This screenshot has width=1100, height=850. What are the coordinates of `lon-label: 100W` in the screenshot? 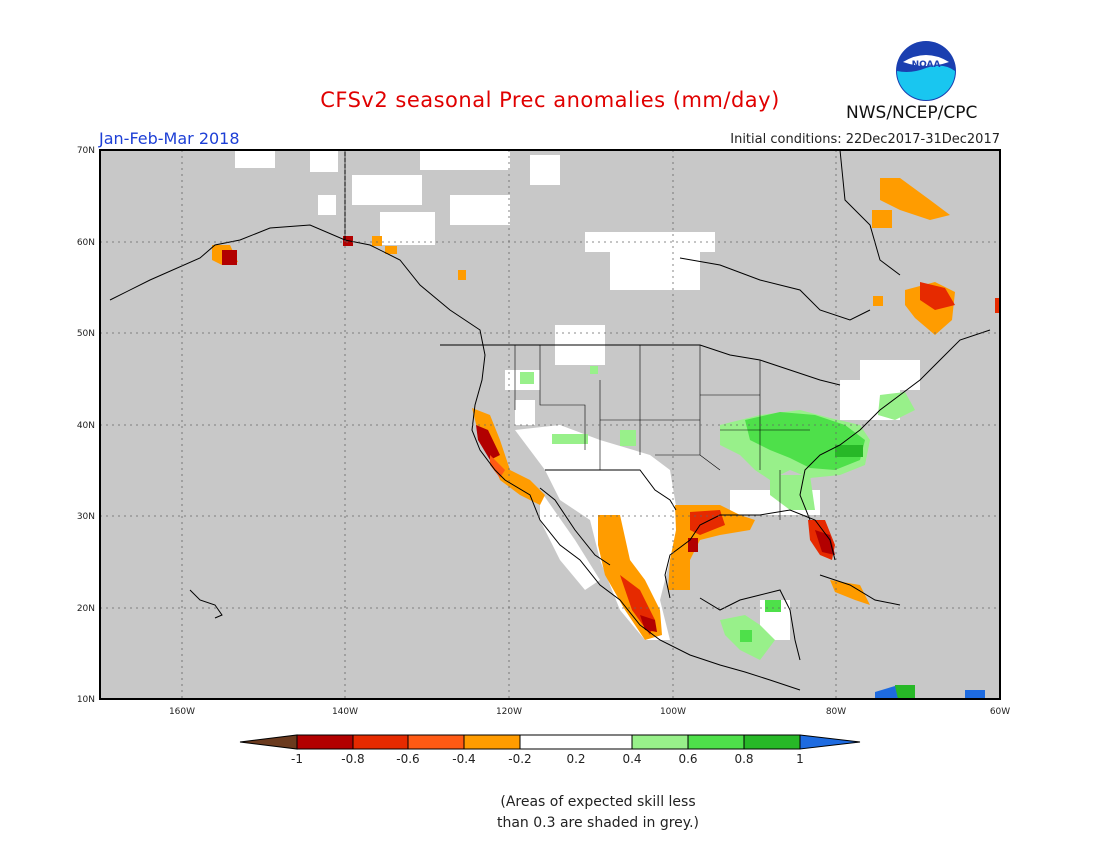 It's located at (673, 712).